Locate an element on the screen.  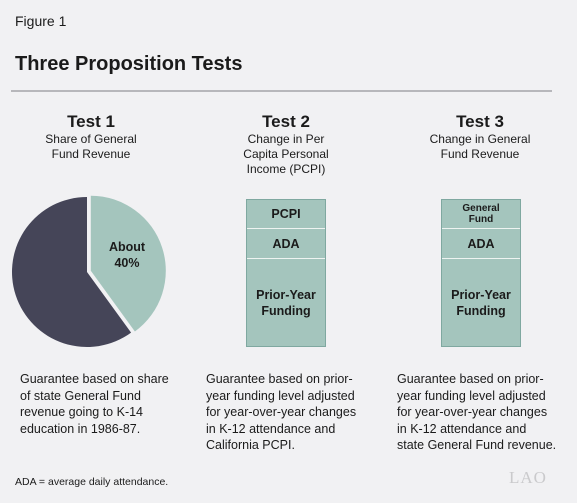
test-3-subtitle-line: Fund Revenue is located at coordinates (480, 154).